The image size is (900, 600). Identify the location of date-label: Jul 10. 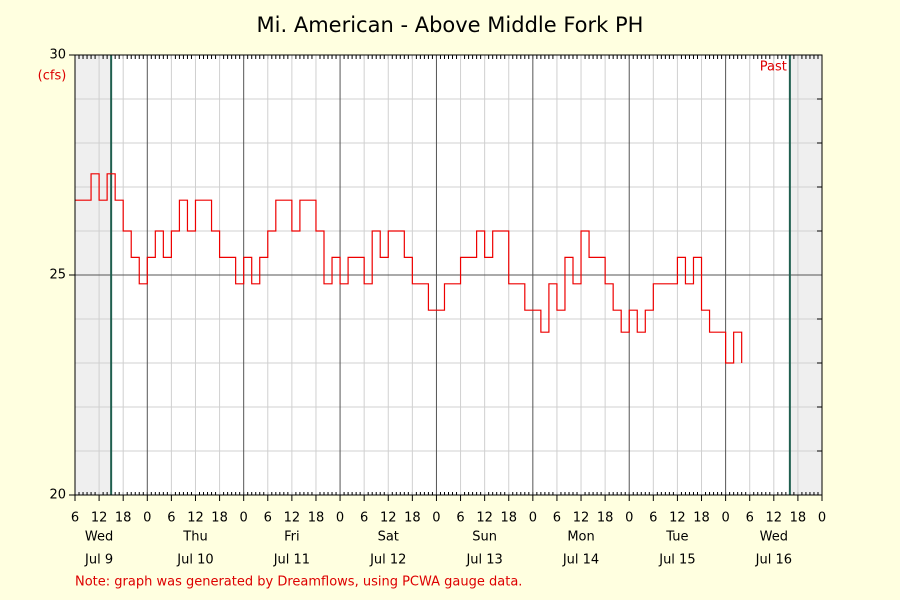
(194, 560).